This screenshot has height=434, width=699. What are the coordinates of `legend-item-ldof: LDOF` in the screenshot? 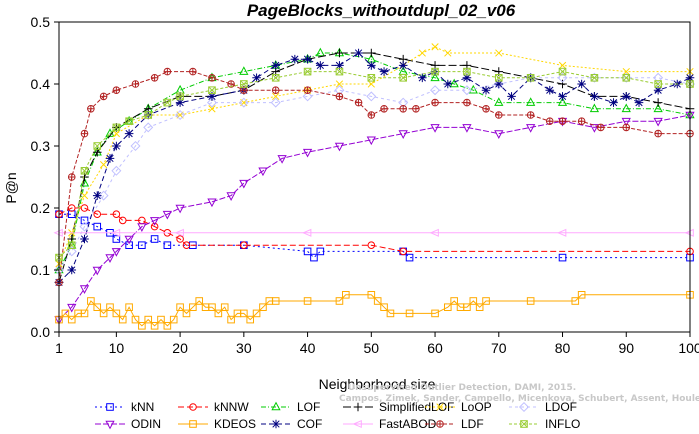 It's located at (543, 407).